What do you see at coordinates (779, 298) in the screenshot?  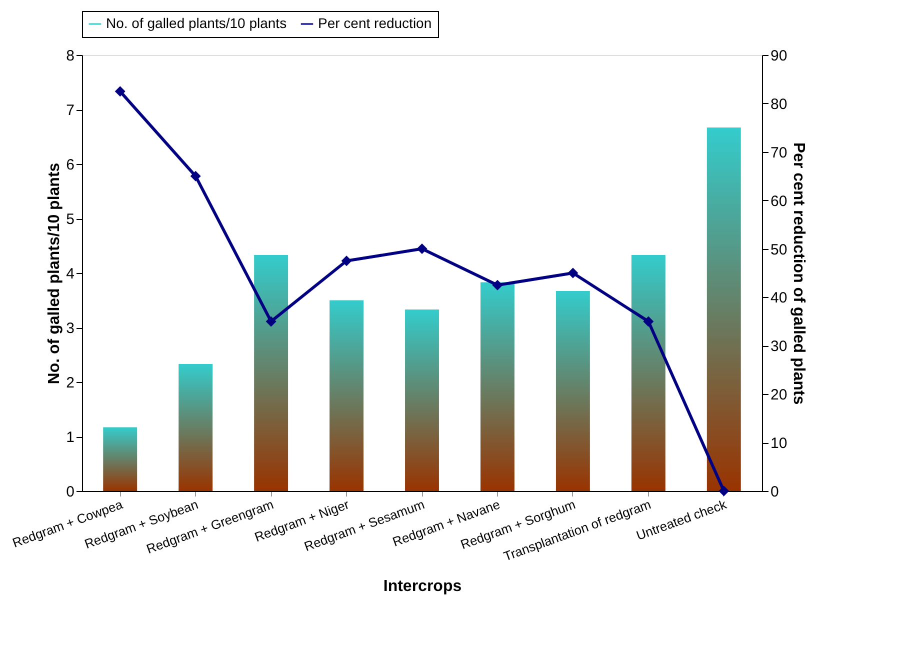 I see `y2-tick-label: 40` at bounding box center [779, 298].